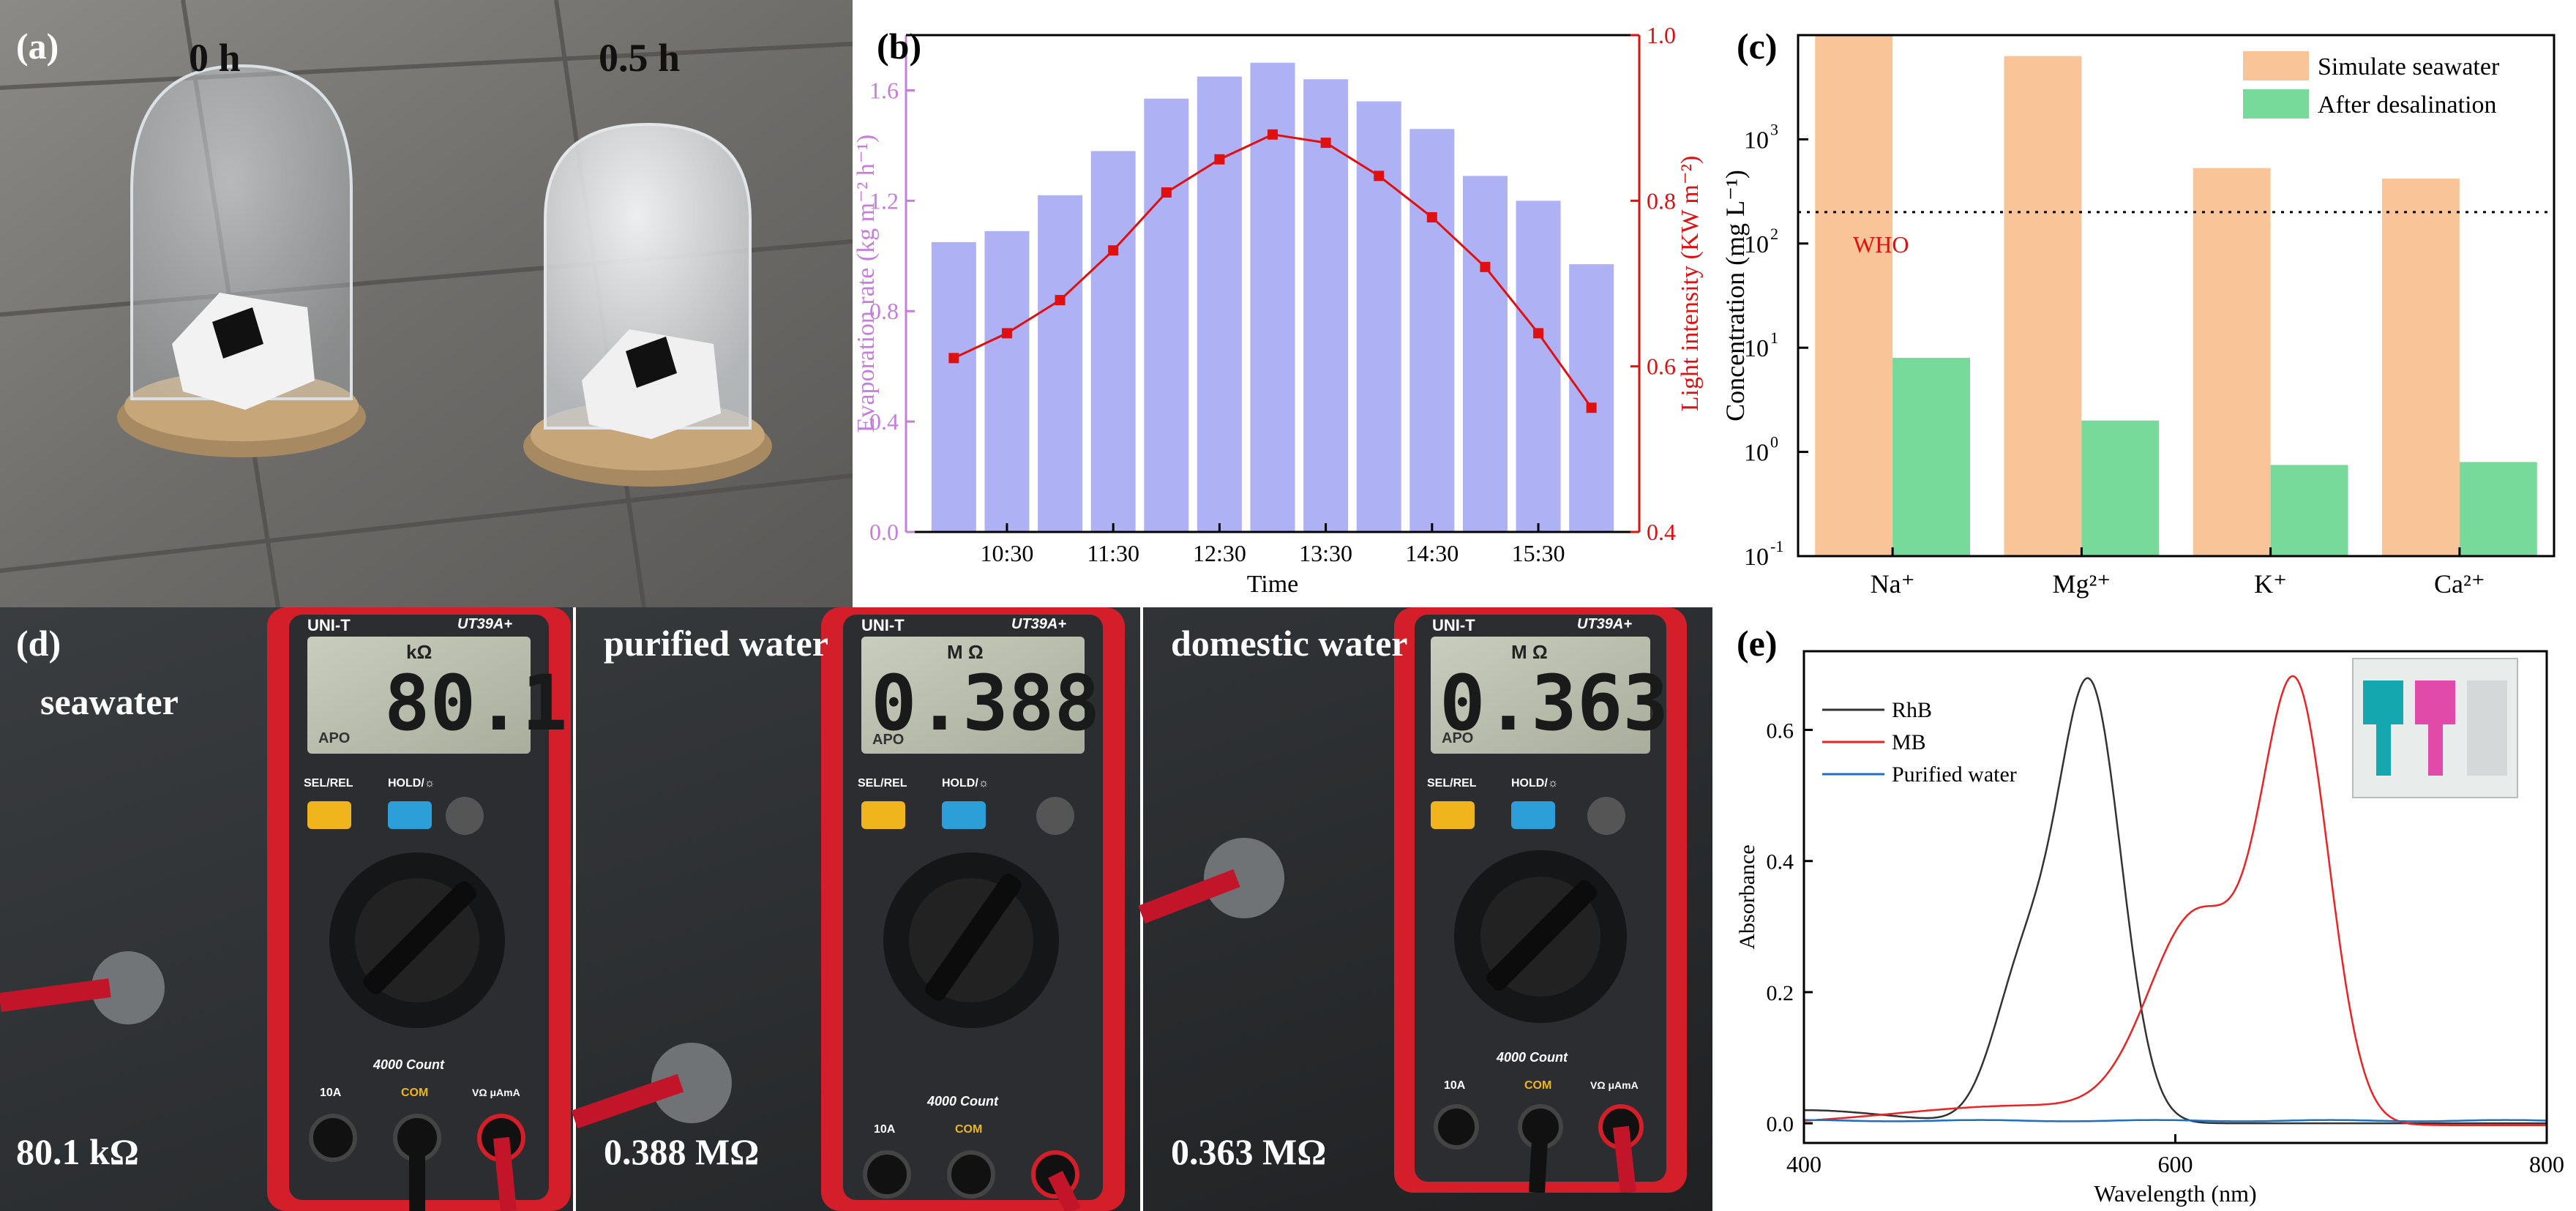  I want to click on category-label: K⁺, so click(2270, 584).